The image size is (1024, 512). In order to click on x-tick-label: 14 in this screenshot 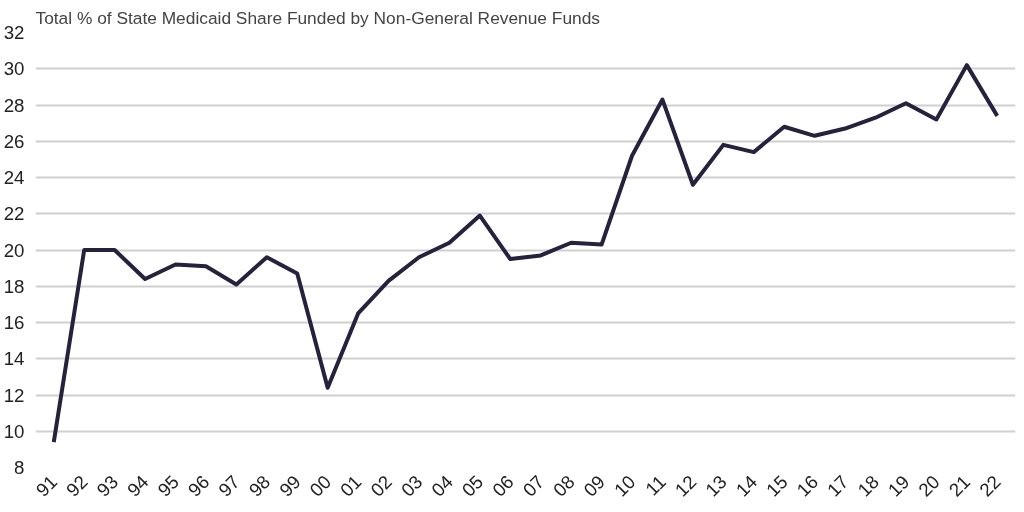, I will do `click(746, 486)`.